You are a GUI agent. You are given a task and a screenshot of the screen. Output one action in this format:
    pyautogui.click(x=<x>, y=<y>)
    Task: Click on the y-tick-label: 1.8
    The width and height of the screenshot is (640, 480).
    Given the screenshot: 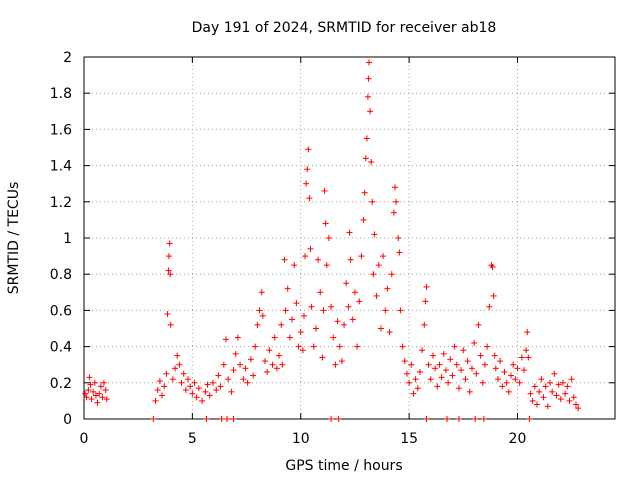 What is the action you would take?
    pyautogui.click(x=61, y=94)
    